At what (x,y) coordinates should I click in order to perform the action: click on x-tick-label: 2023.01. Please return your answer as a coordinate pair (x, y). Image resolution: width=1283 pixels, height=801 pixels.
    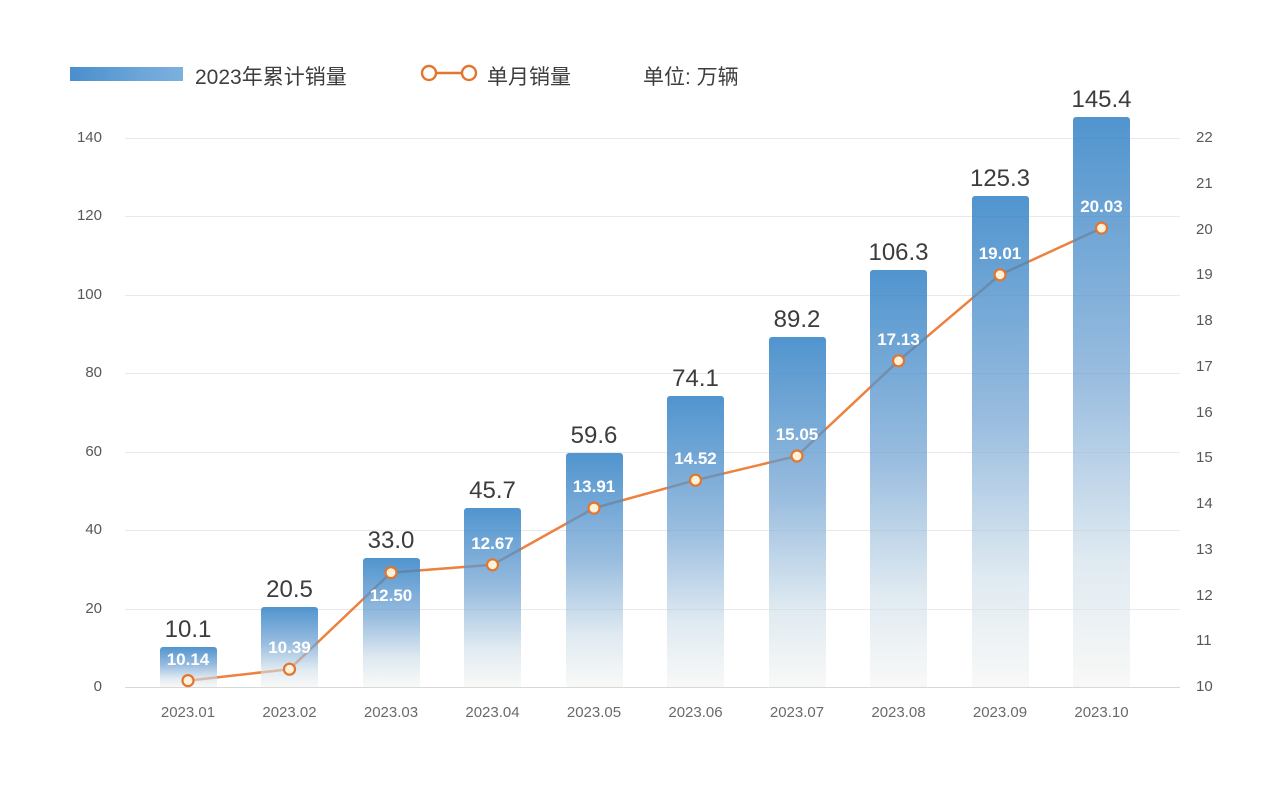
    Looking at the image, I should click on (188, 712).